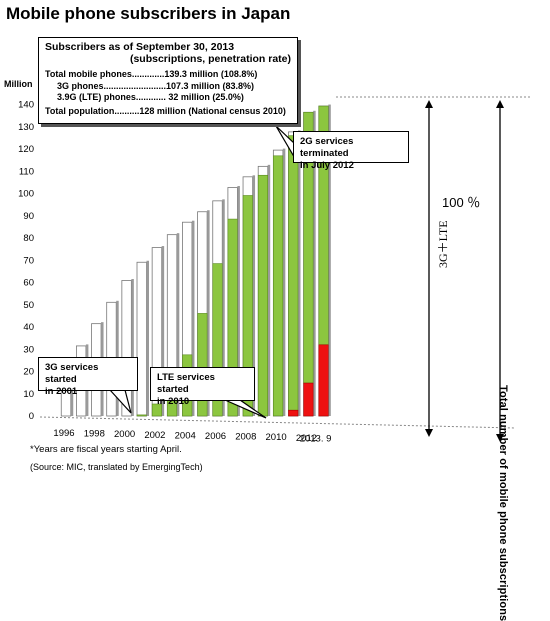 The height and width of the screenshot is (621, 550). What do you see at coordinates (94, 434) in the screenshot?
I see `x-tick-label: 1998` at bounding box center [94, 434].